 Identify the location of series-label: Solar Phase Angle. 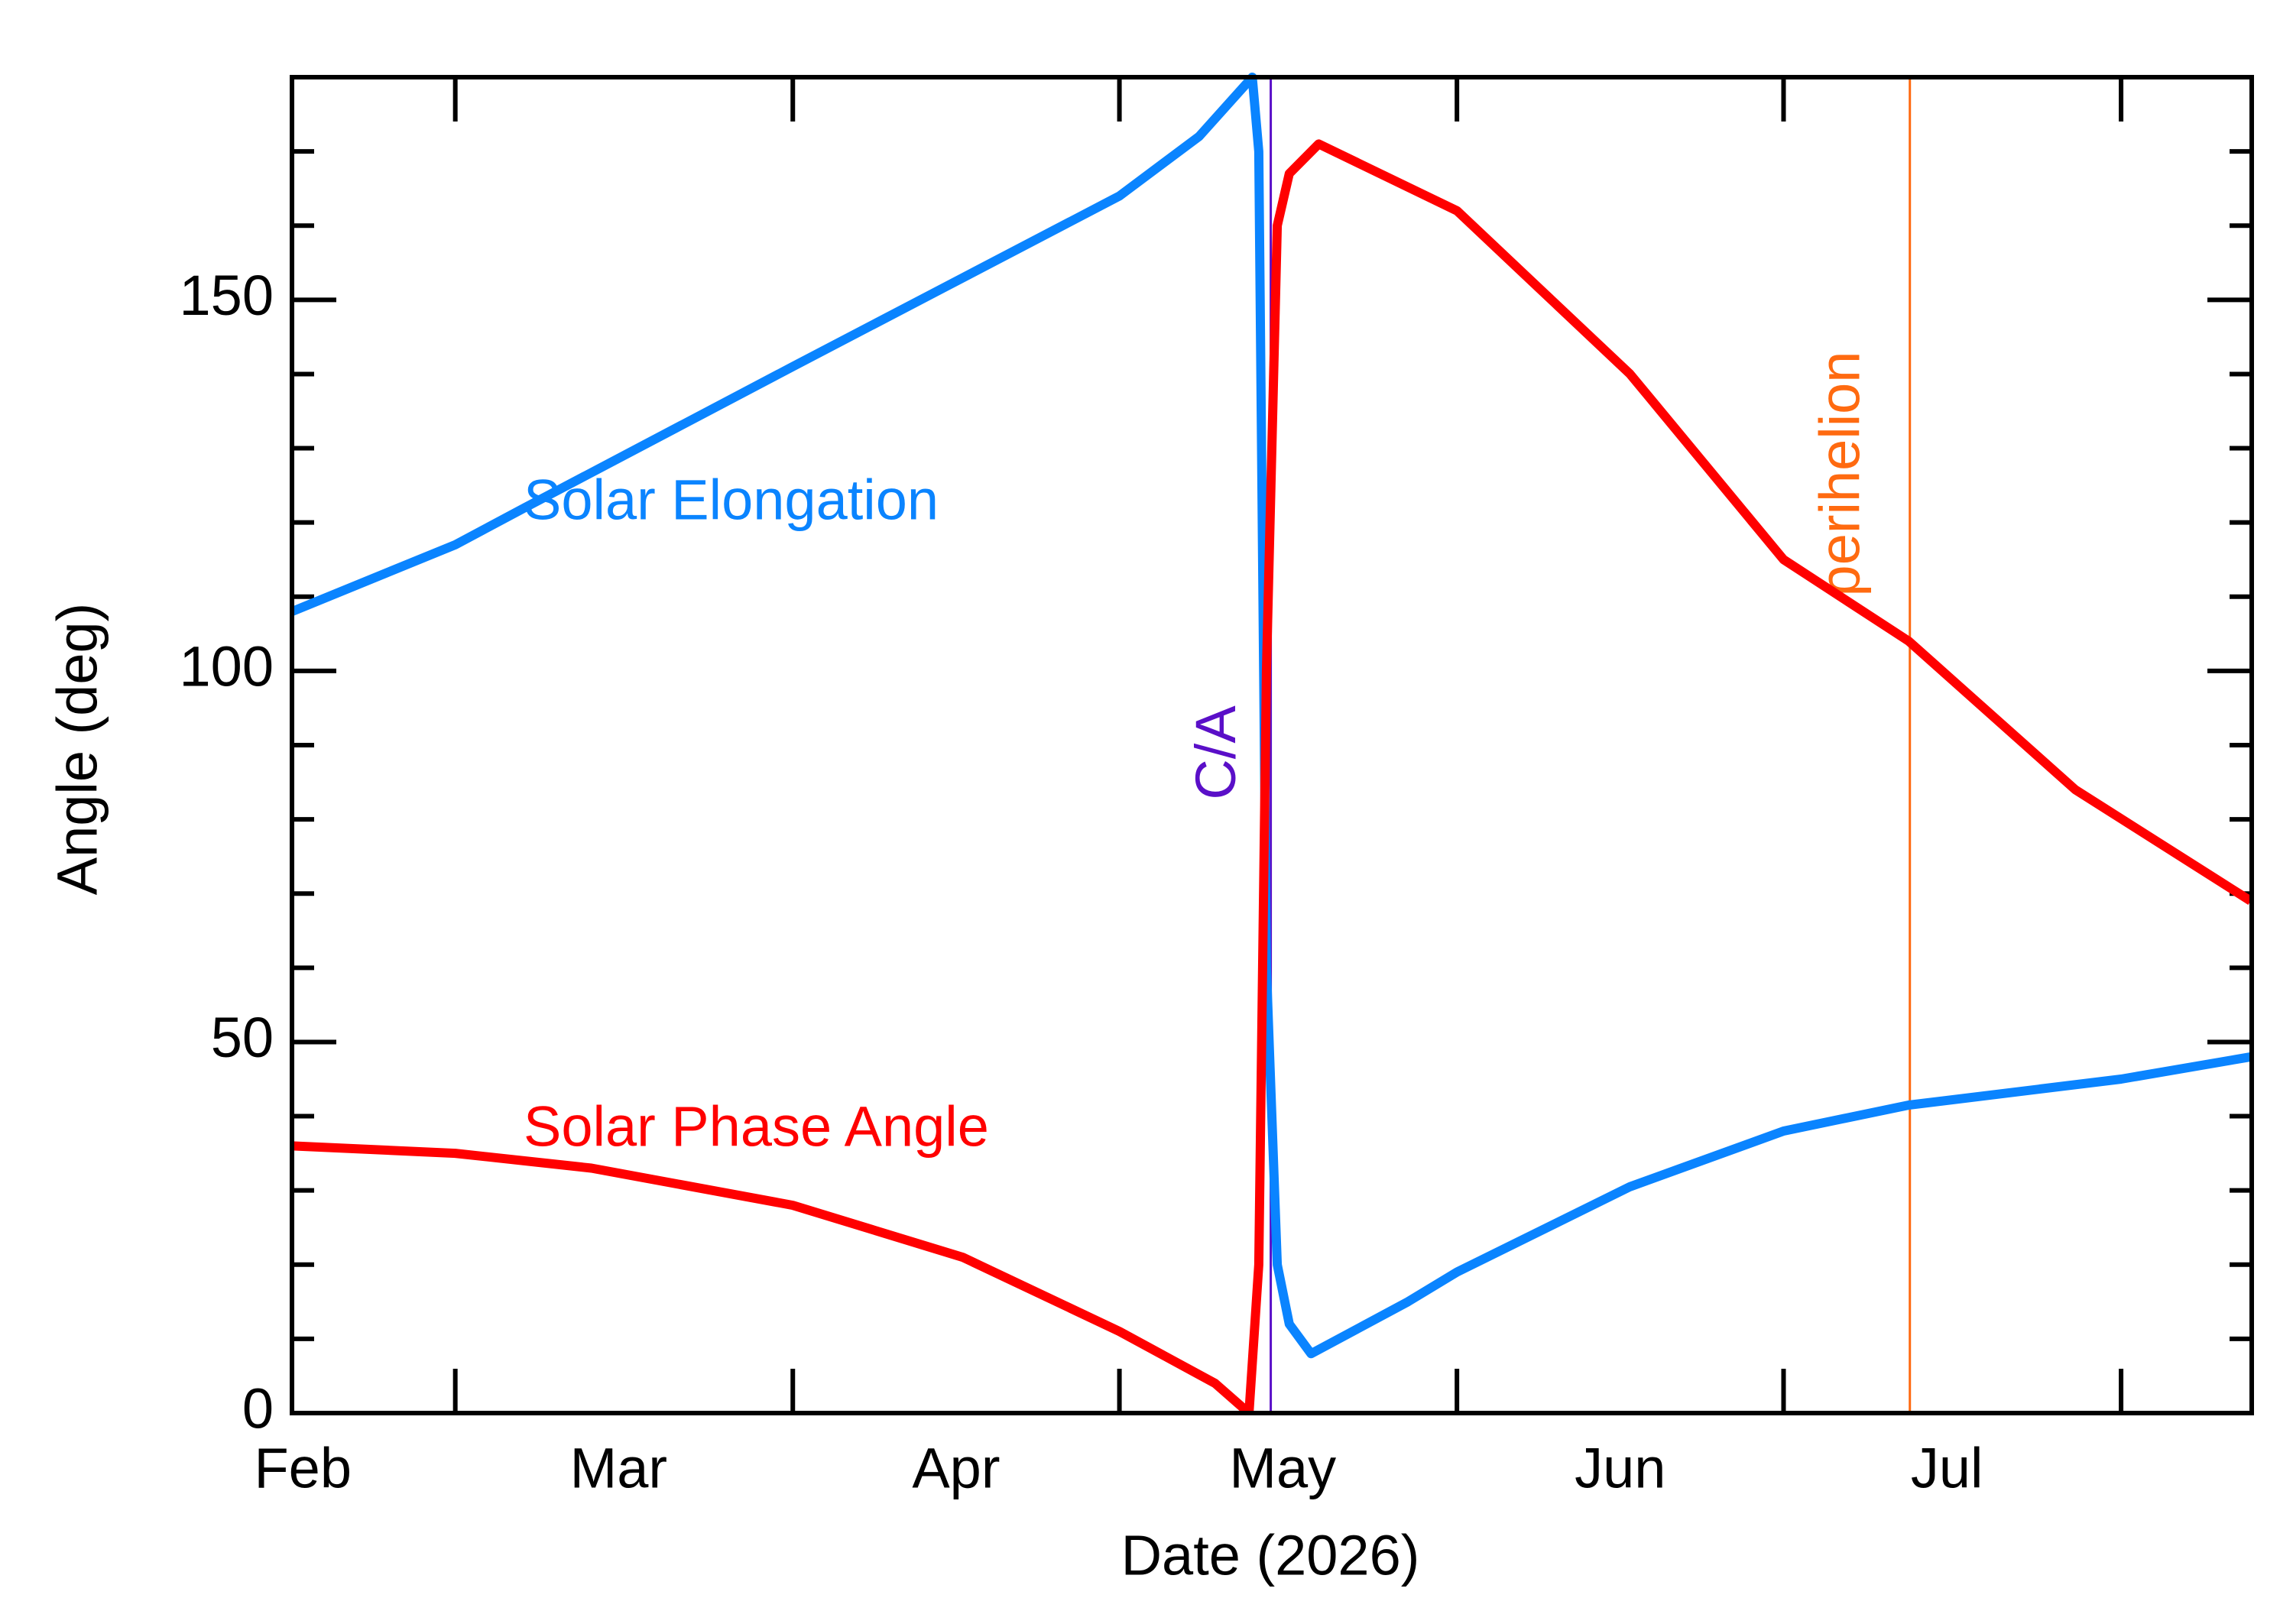
(756, 1127).